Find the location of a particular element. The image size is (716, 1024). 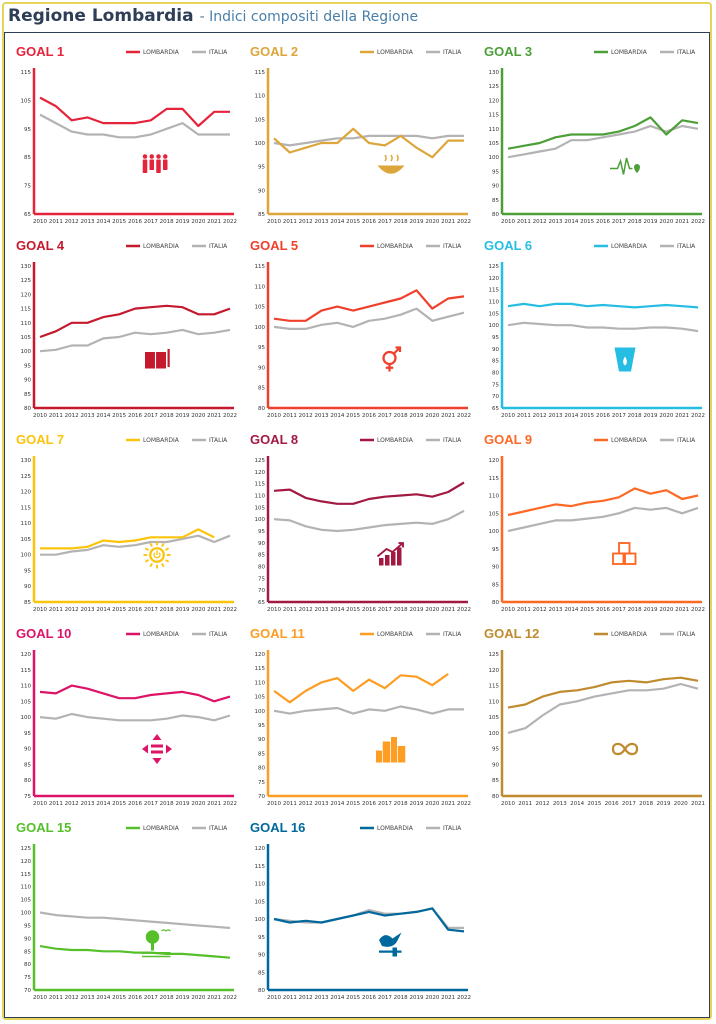

x-tick-label: 2016 is located at coordinates (369, 222).